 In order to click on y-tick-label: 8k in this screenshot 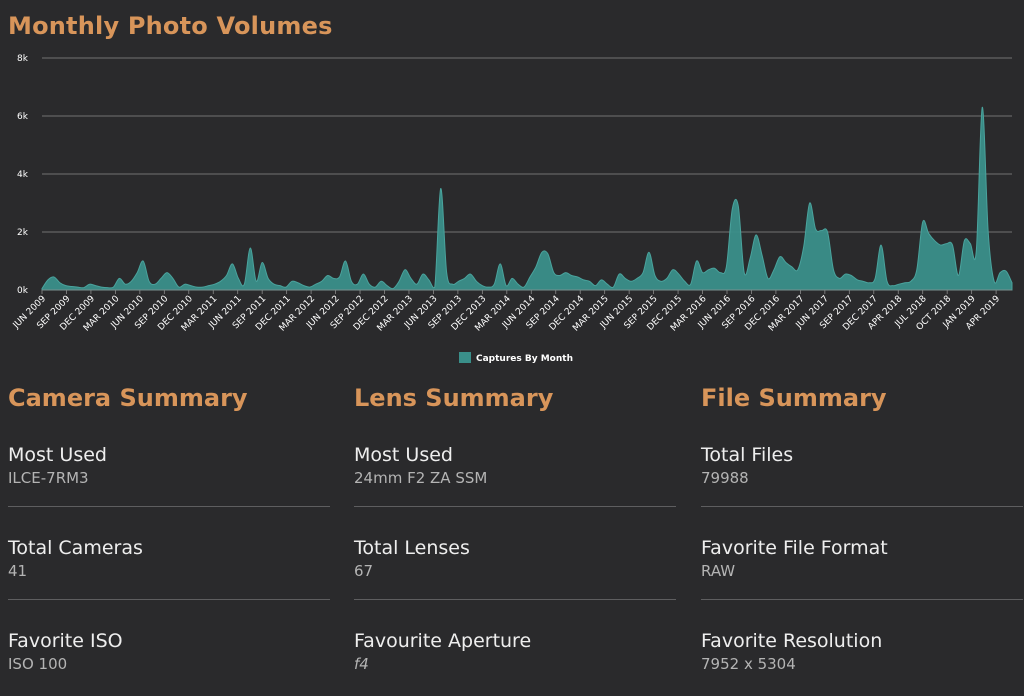, I will do `click(23, 59)`.